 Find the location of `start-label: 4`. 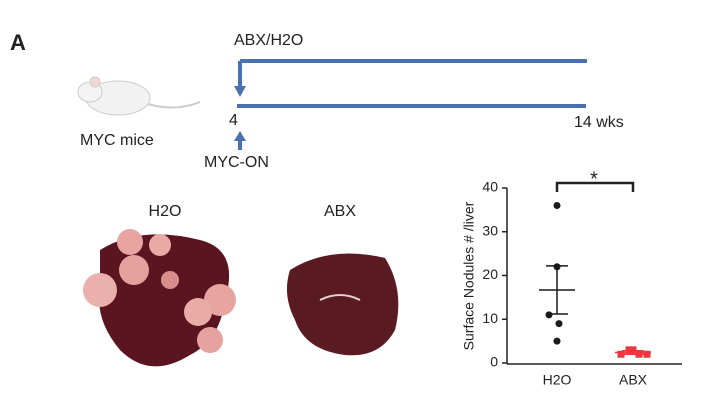

start-label: 4 is located at coordinates (233, 120).